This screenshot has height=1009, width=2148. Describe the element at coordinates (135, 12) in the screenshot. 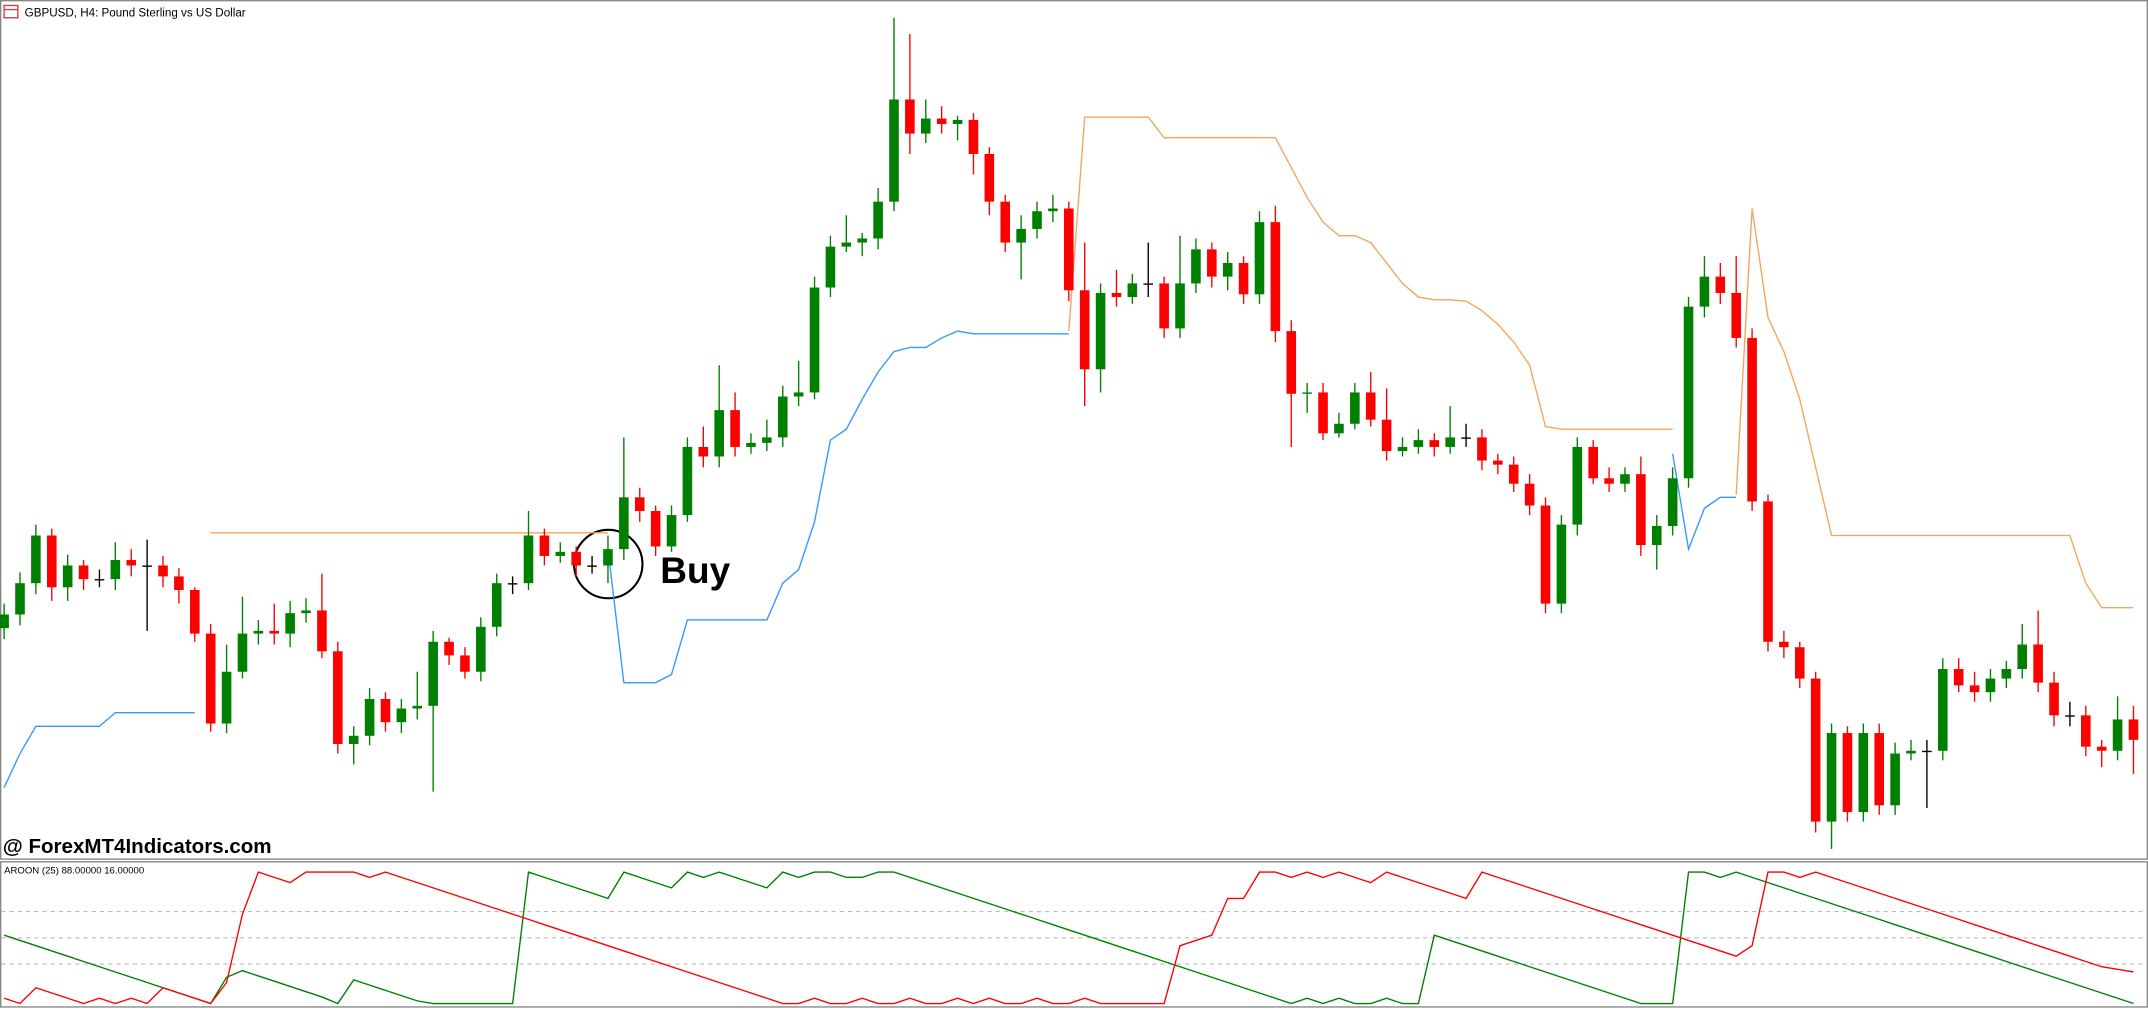

I see `chart-title: GBPUSD, H4: Pound Sterling vs US Dollar` at that location.